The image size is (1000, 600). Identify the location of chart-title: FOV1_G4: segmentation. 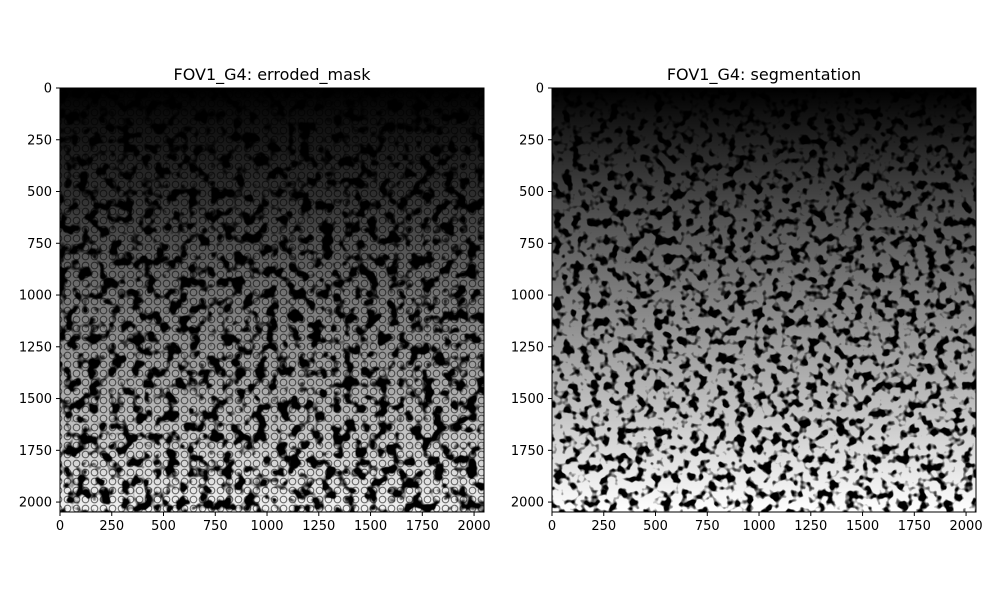
(764, 75).